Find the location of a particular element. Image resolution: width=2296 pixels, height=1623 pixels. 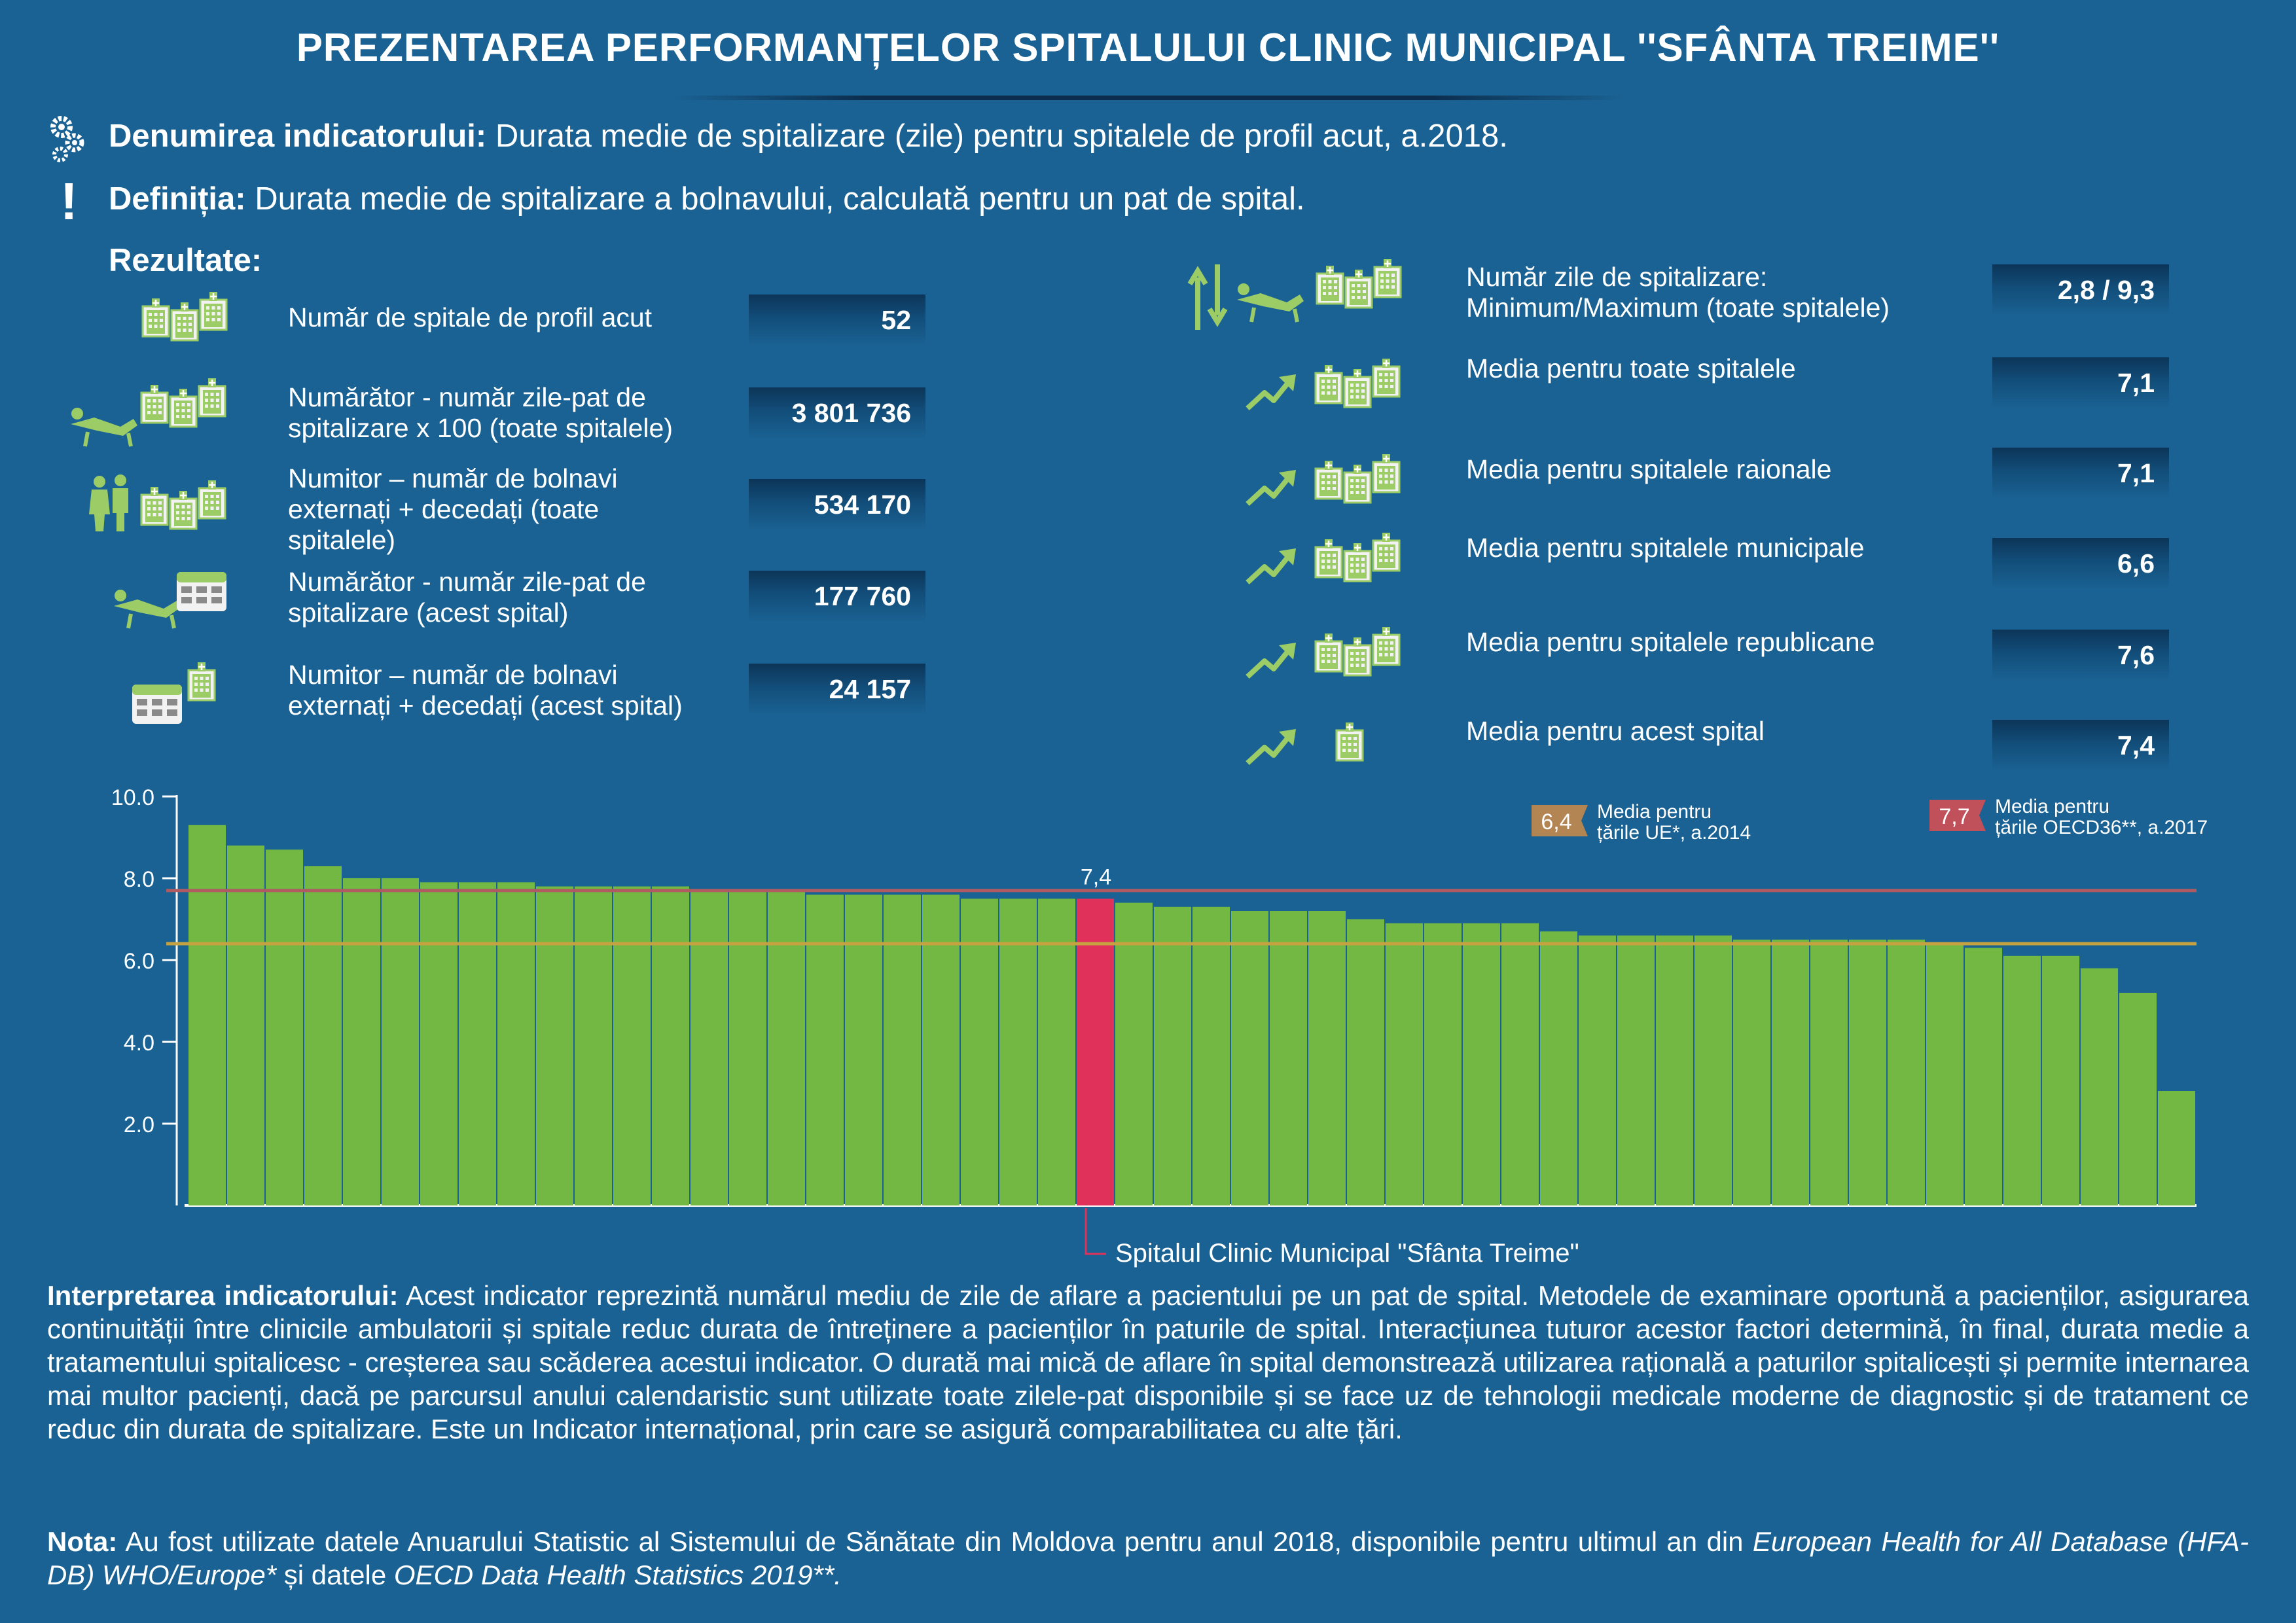

stat-value: 7,4 is located at coordinates (2080, 745).